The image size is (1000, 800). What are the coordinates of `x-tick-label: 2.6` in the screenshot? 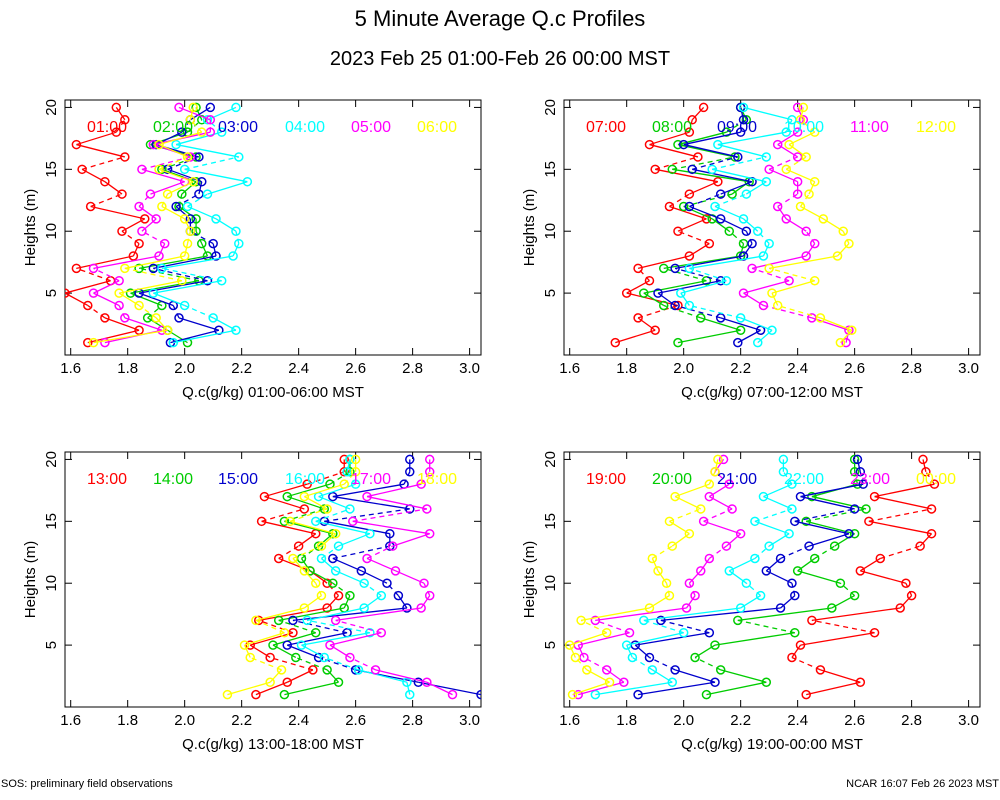 It's located at (854, 368).